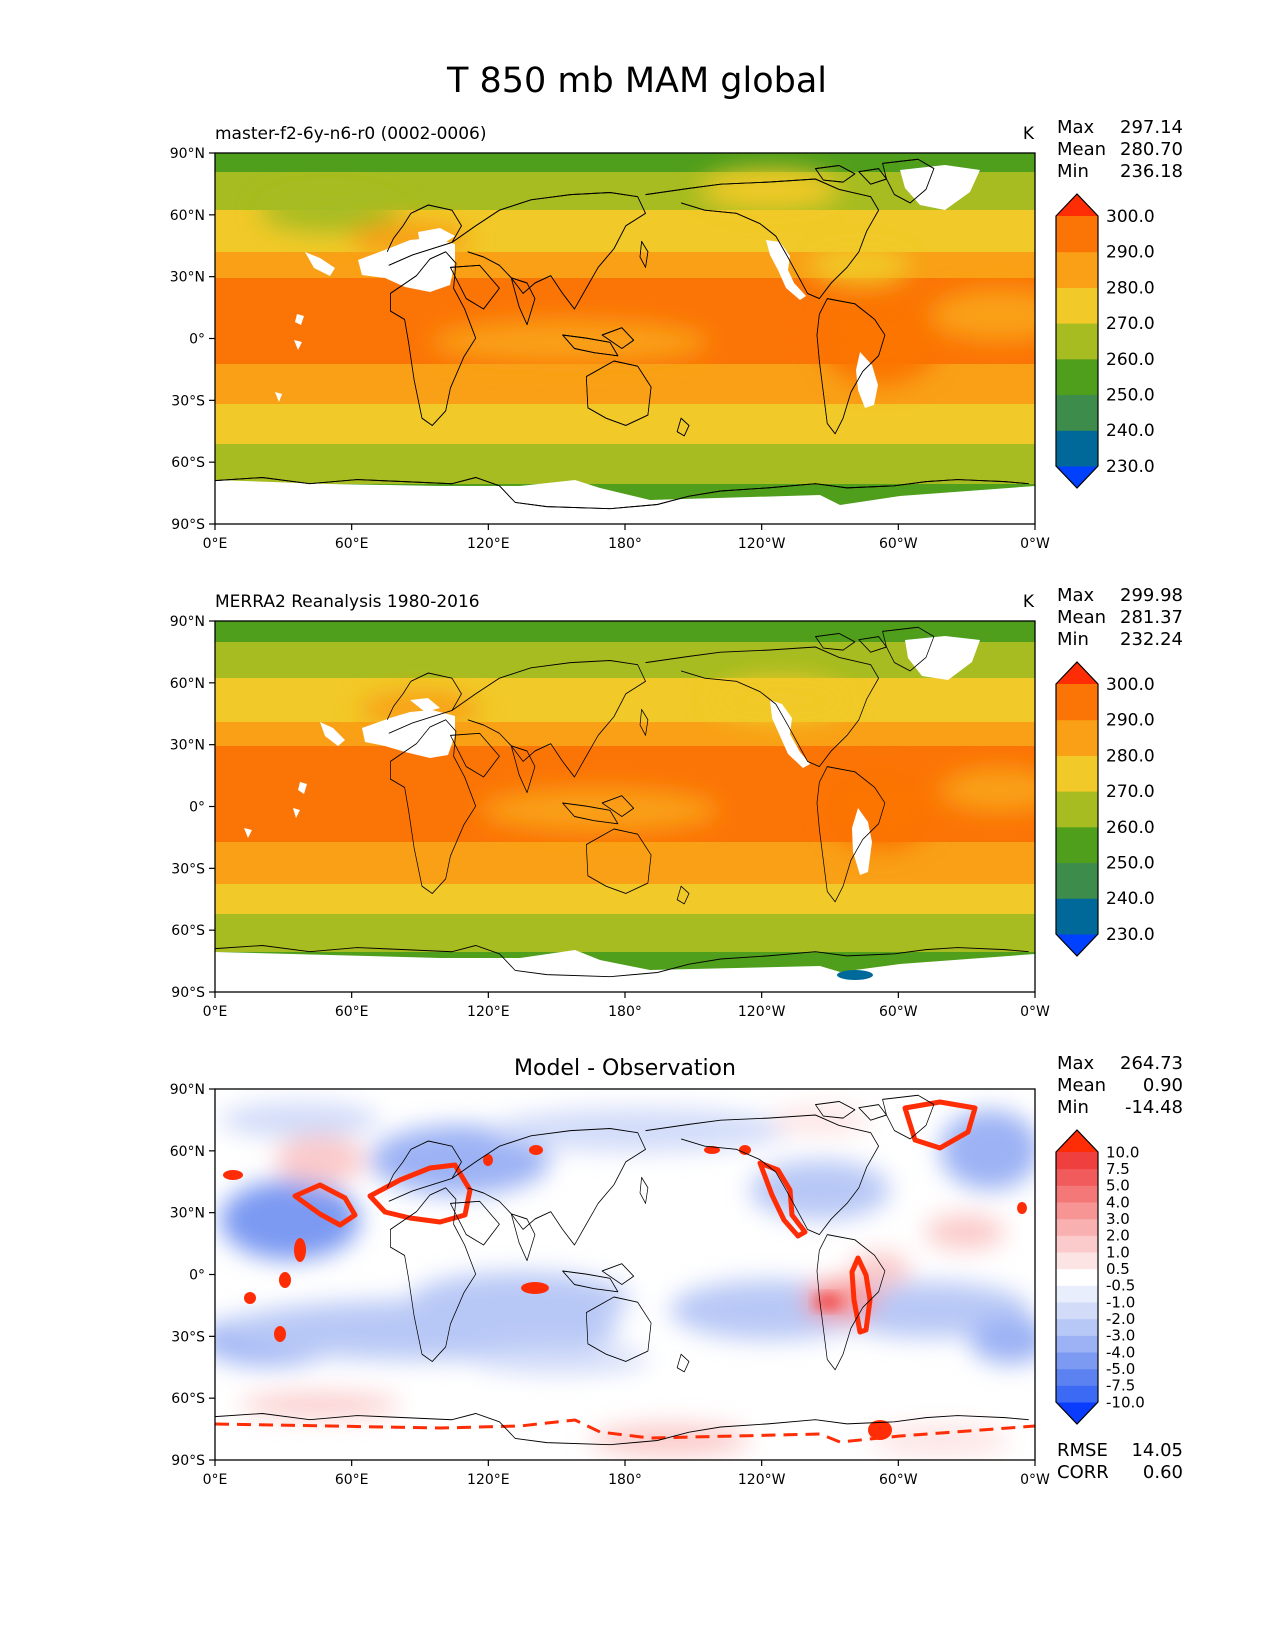 This screenshot has height=1650, width=1275. What do you see at coordinates (1083, 1472) in the screenshot?
I see `stat-label-corr: CORR` at bounding box center [1083, 1472].